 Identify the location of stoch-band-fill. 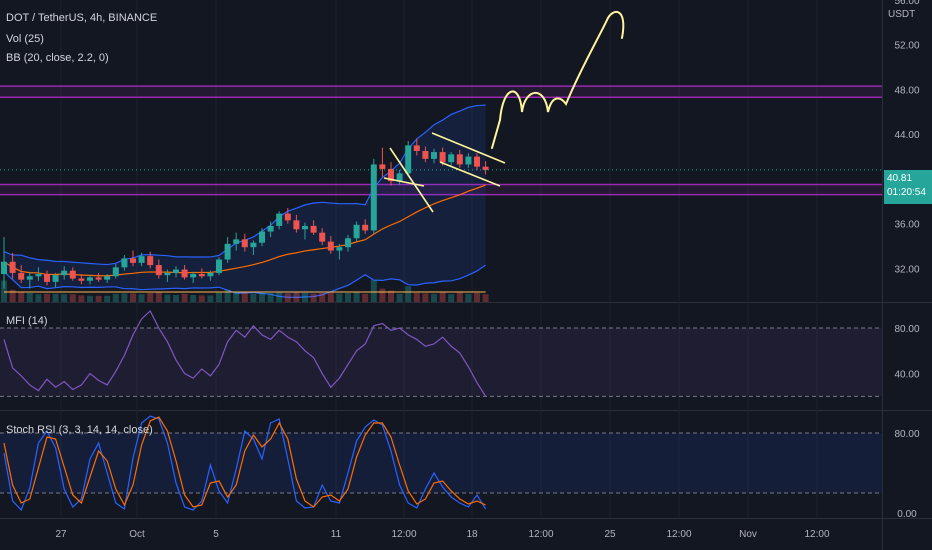
(441, 463).